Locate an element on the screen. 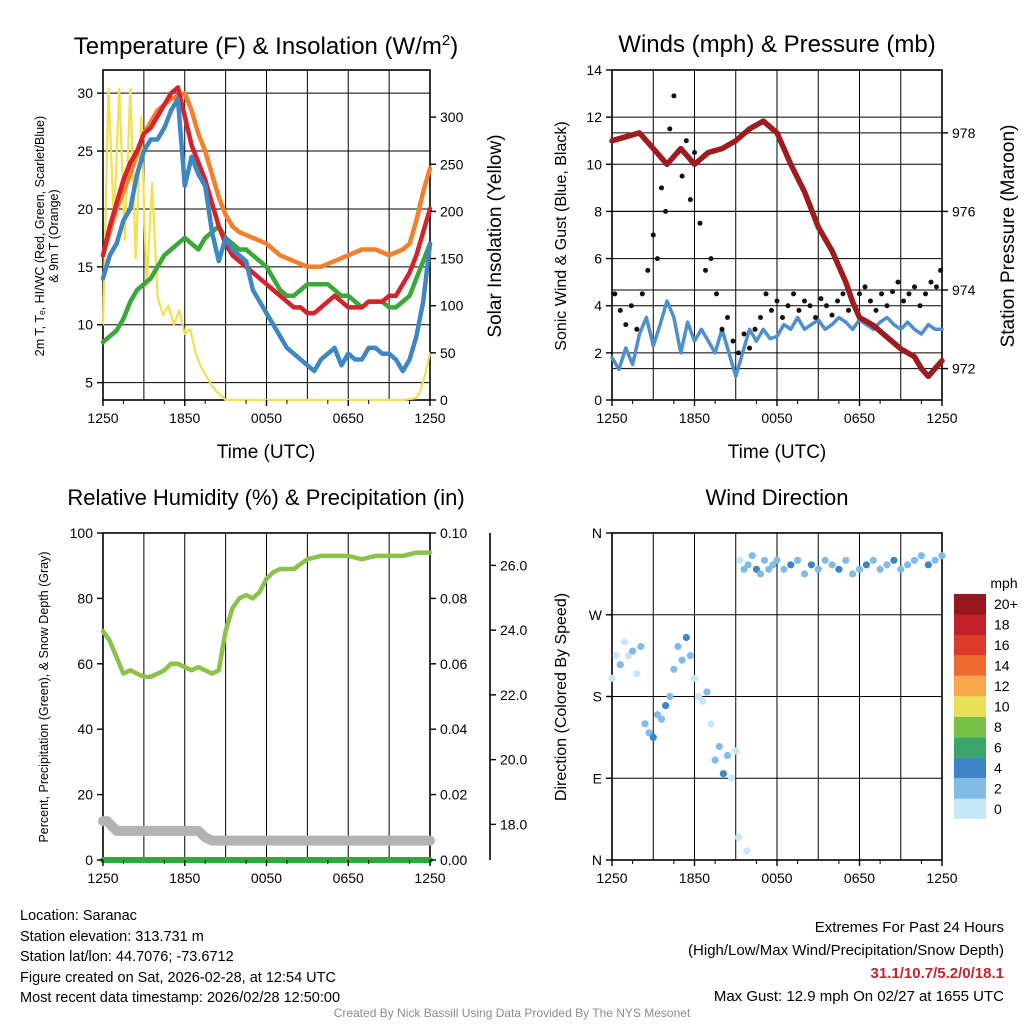 This screenshot has height=1024, width=1024. rh-panel-y-tick-label: 40 is located at coordinates (85, 729).